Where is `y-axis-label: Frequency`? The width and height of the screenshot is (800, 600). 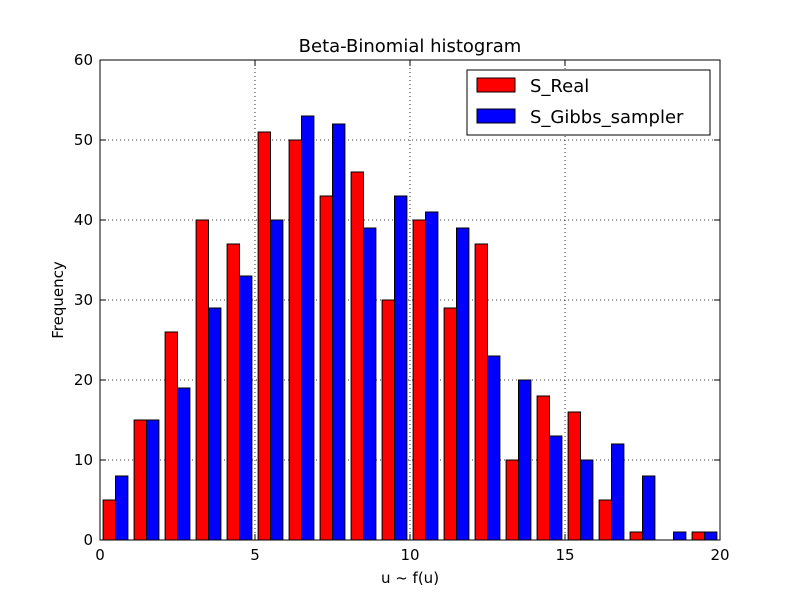
y-axis-label: Frequency is located at coordinates (58, 300).